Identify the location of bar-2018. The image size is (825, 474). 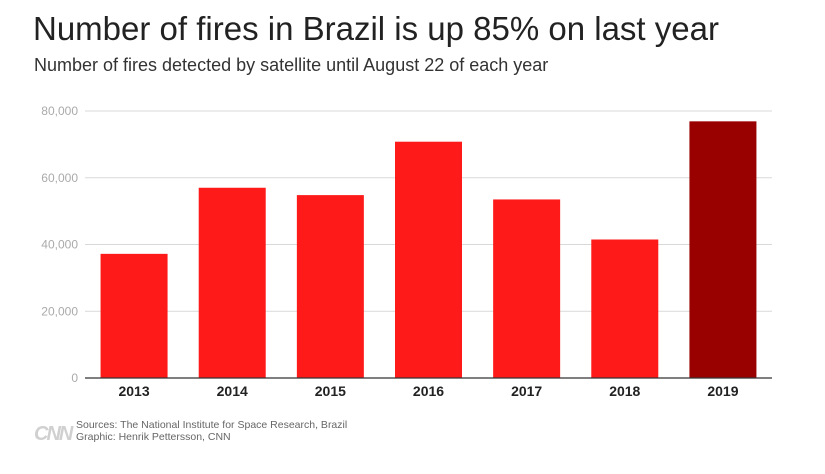
(625, 308).